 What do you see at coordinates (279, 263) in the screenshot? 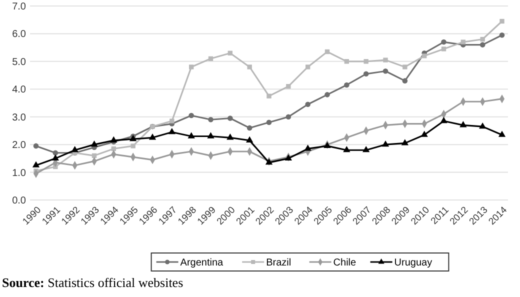
I see `legend-label: Brazil` at bounding box center [279, 263].